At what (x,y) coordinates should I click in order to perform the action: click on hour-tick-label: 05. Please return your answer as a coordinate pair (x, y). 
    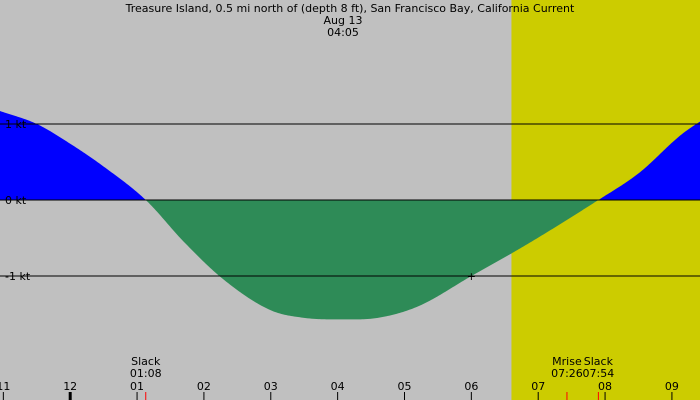
    Looking at the image, I should click on (404, 386).